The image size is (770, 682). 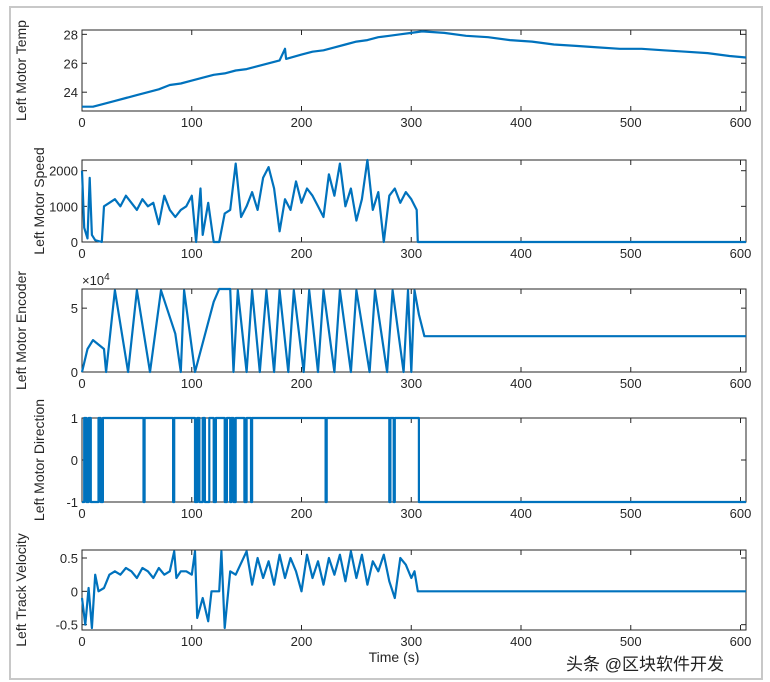 I want to click on y-tick-label: 0.5, so click(x=69, y=558).